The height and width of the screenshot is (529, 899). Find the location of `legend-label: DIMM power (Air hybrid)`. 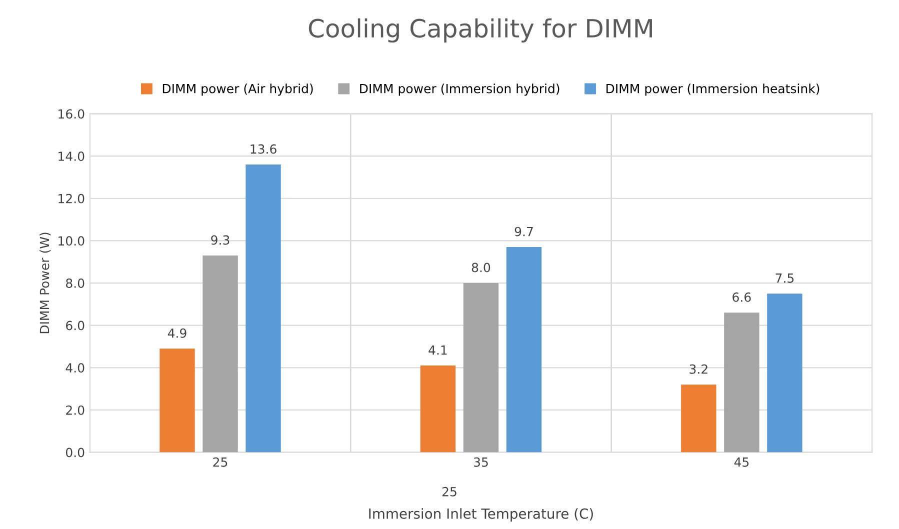

legend-label: DIMM power (Air hybrid) is located at coordinates (237, 90).